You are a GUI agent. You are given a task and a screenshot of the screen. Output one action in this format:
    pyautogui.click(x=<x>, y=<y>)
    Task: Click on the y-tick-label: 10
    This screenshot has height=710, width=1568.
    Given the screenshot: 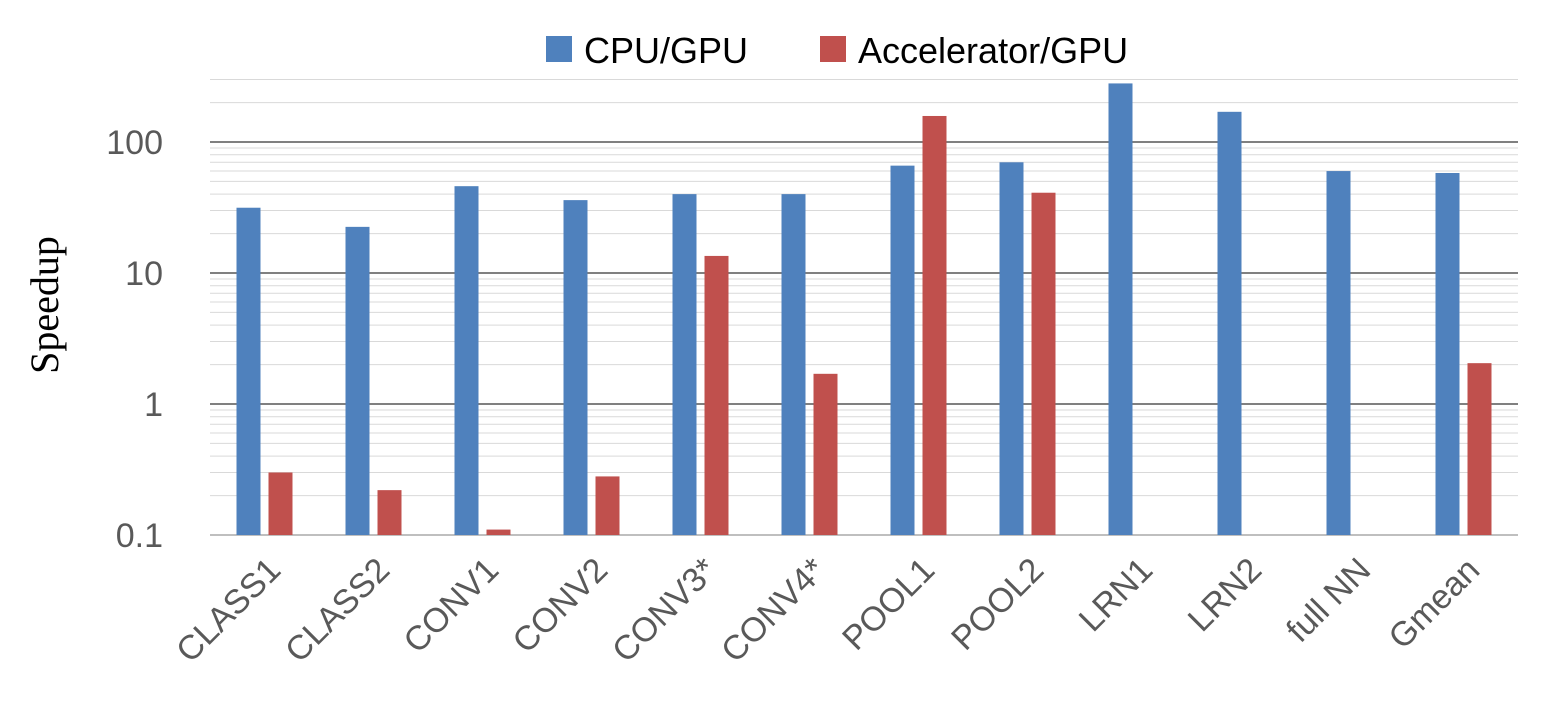 What is the action you would take?
    pyautogui.click(x=144, y=274)
    